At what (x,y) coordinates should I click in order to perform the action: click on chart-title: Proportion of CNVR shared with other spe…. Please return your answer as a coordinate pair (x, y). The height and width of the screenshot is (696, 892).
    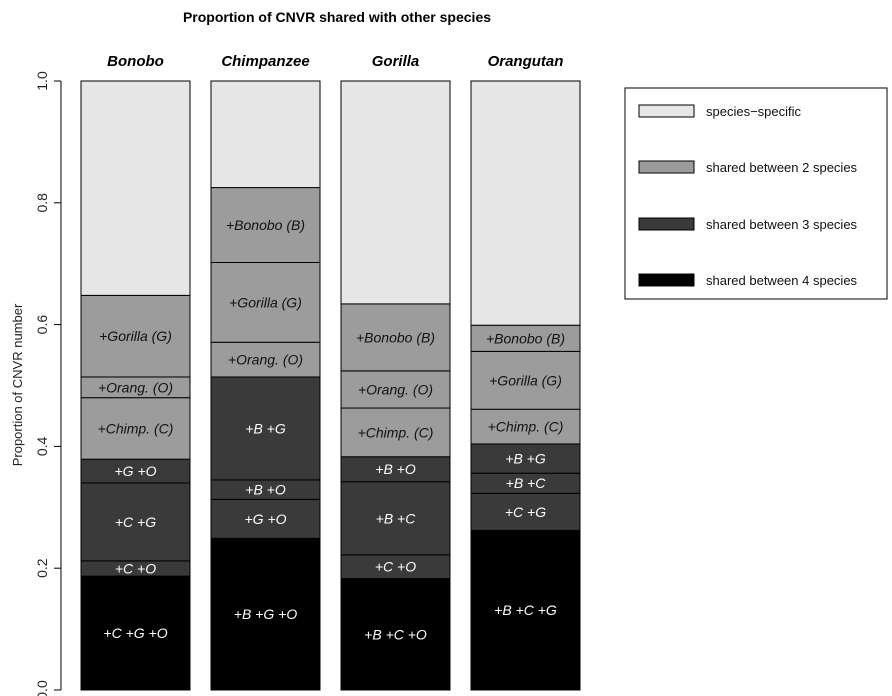
    Looking at the image, I should click on (337, 17).